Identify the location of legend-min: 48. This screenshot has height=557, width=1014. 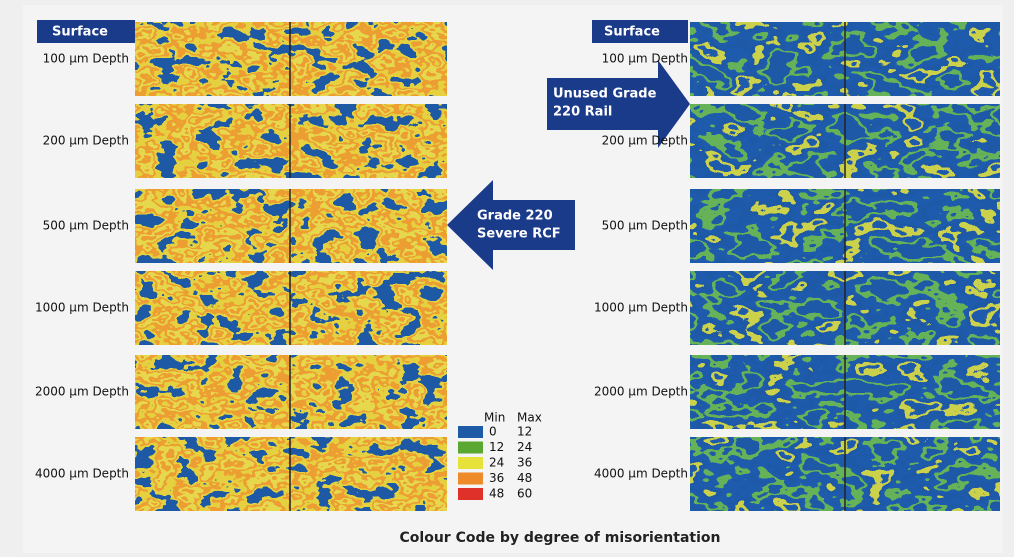
(496, 494).